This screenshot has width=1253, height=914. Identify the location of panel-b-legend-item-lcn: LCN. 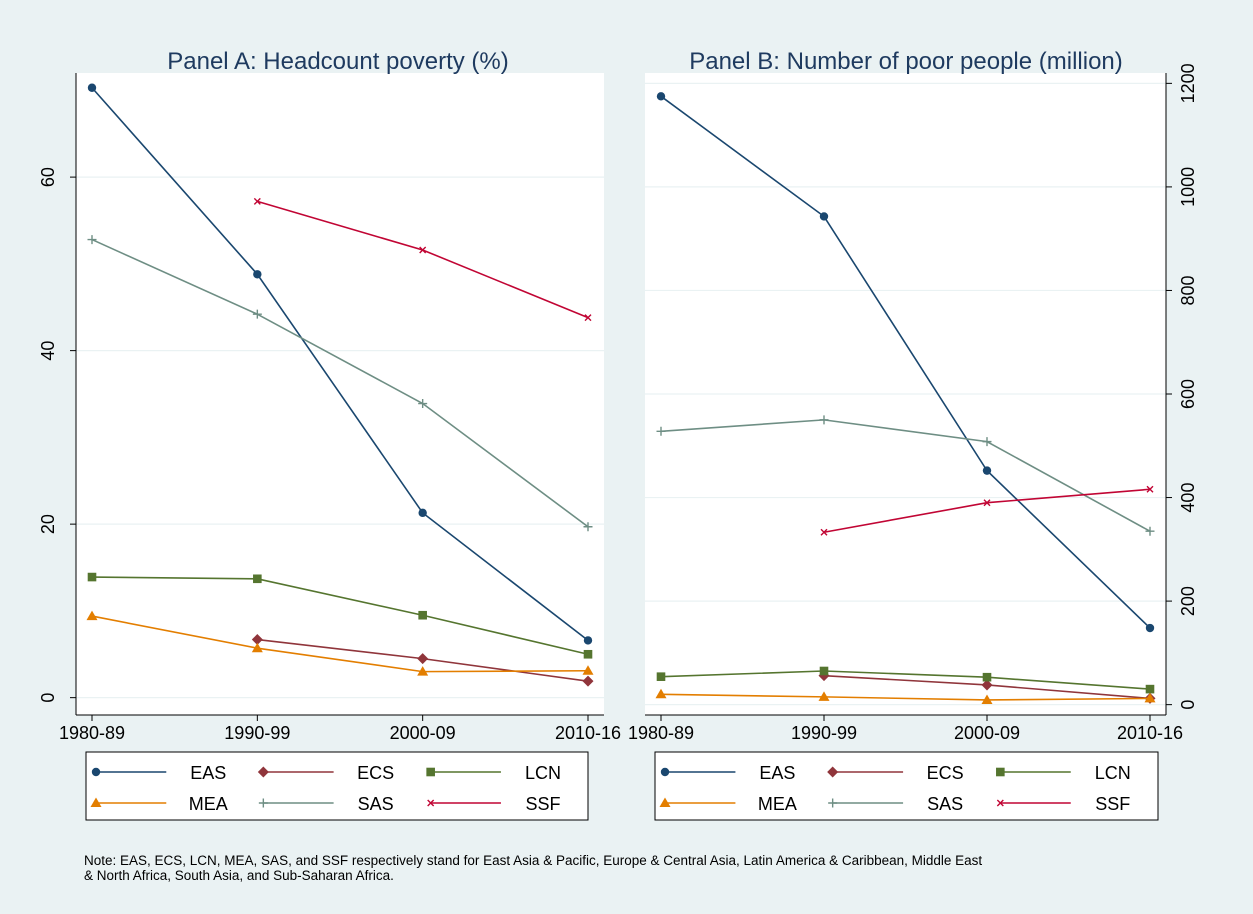
(1063, 773).